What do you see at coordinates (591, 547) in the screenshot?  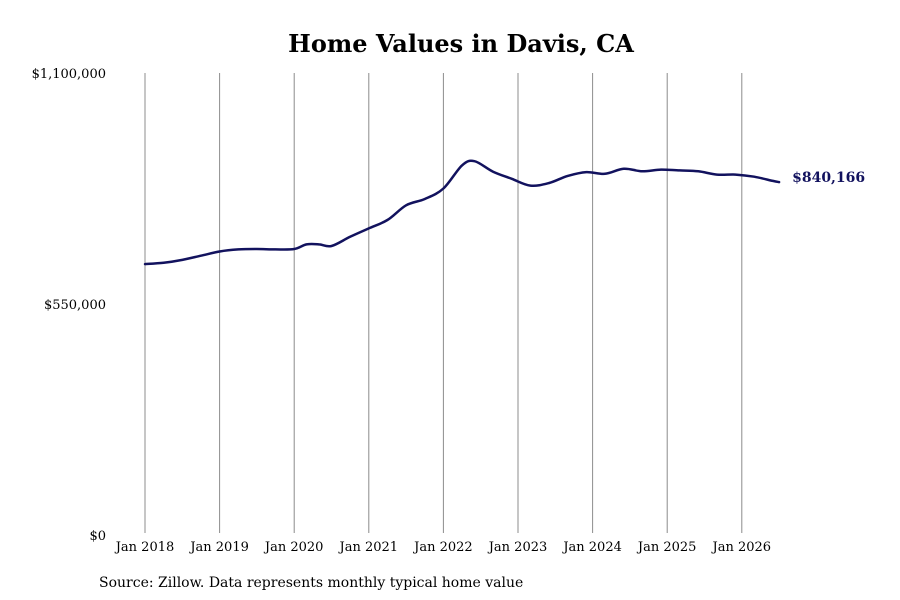 I see `x-tick-label: Jan 2024` at bounding box center [591, 547].